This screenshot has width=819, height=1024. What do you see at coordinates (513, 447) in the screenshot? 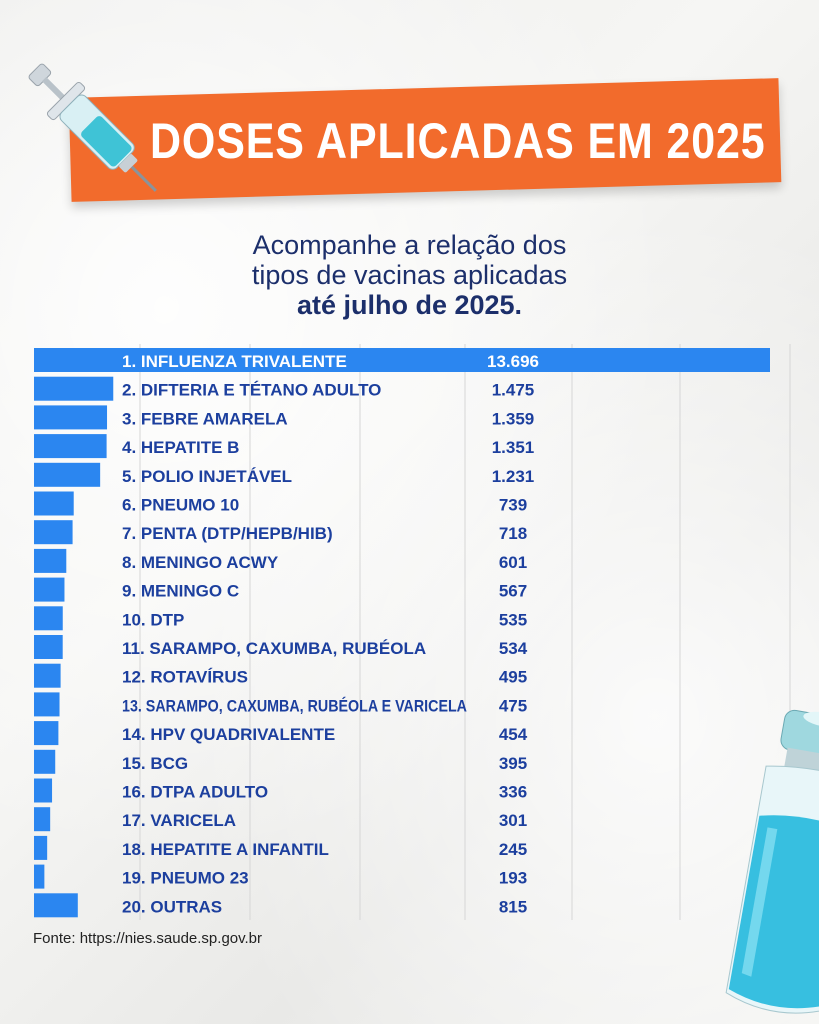
I see `value-label: 1.351` at bounding box center [513, 447].